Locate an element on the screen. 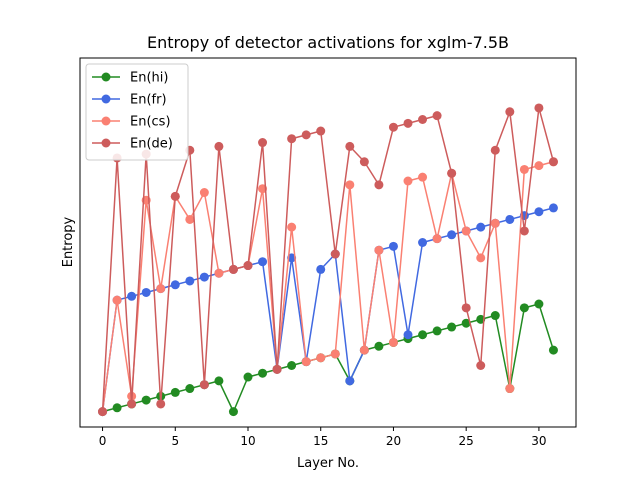 The height and width of the screenshot is (480, 640). chart-legend: En(hi) En(fr) En(cs) En(de) is located at coordinates (137, 112).